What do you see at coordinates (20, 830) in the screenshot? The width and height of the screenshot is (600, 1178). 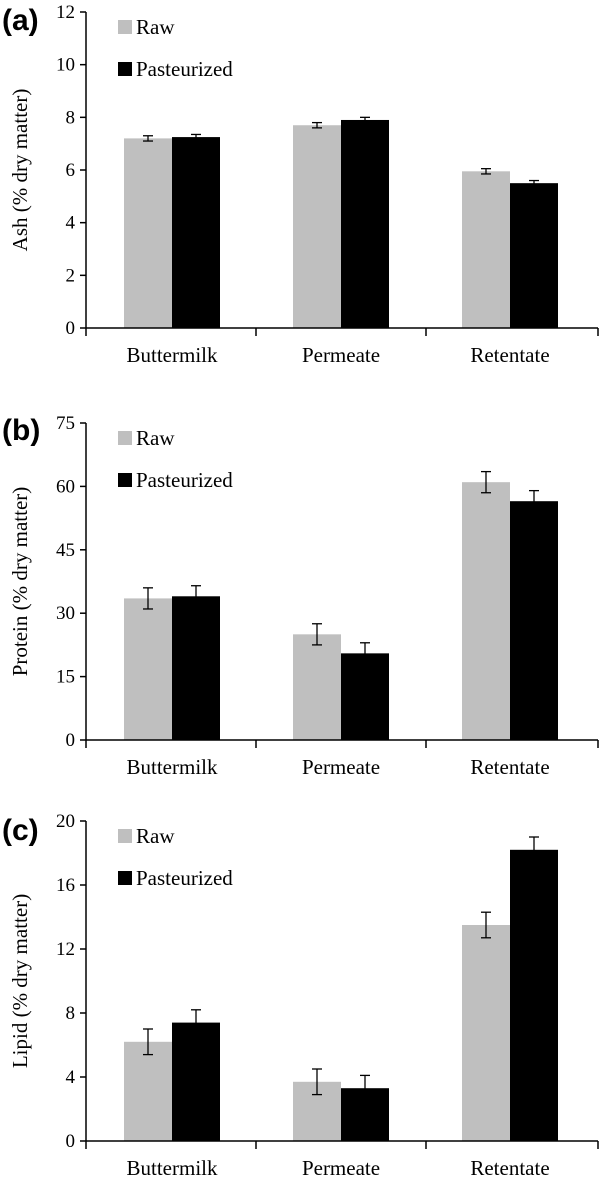 I see `panel-letter: (c)` at bounding box center [20, 830].